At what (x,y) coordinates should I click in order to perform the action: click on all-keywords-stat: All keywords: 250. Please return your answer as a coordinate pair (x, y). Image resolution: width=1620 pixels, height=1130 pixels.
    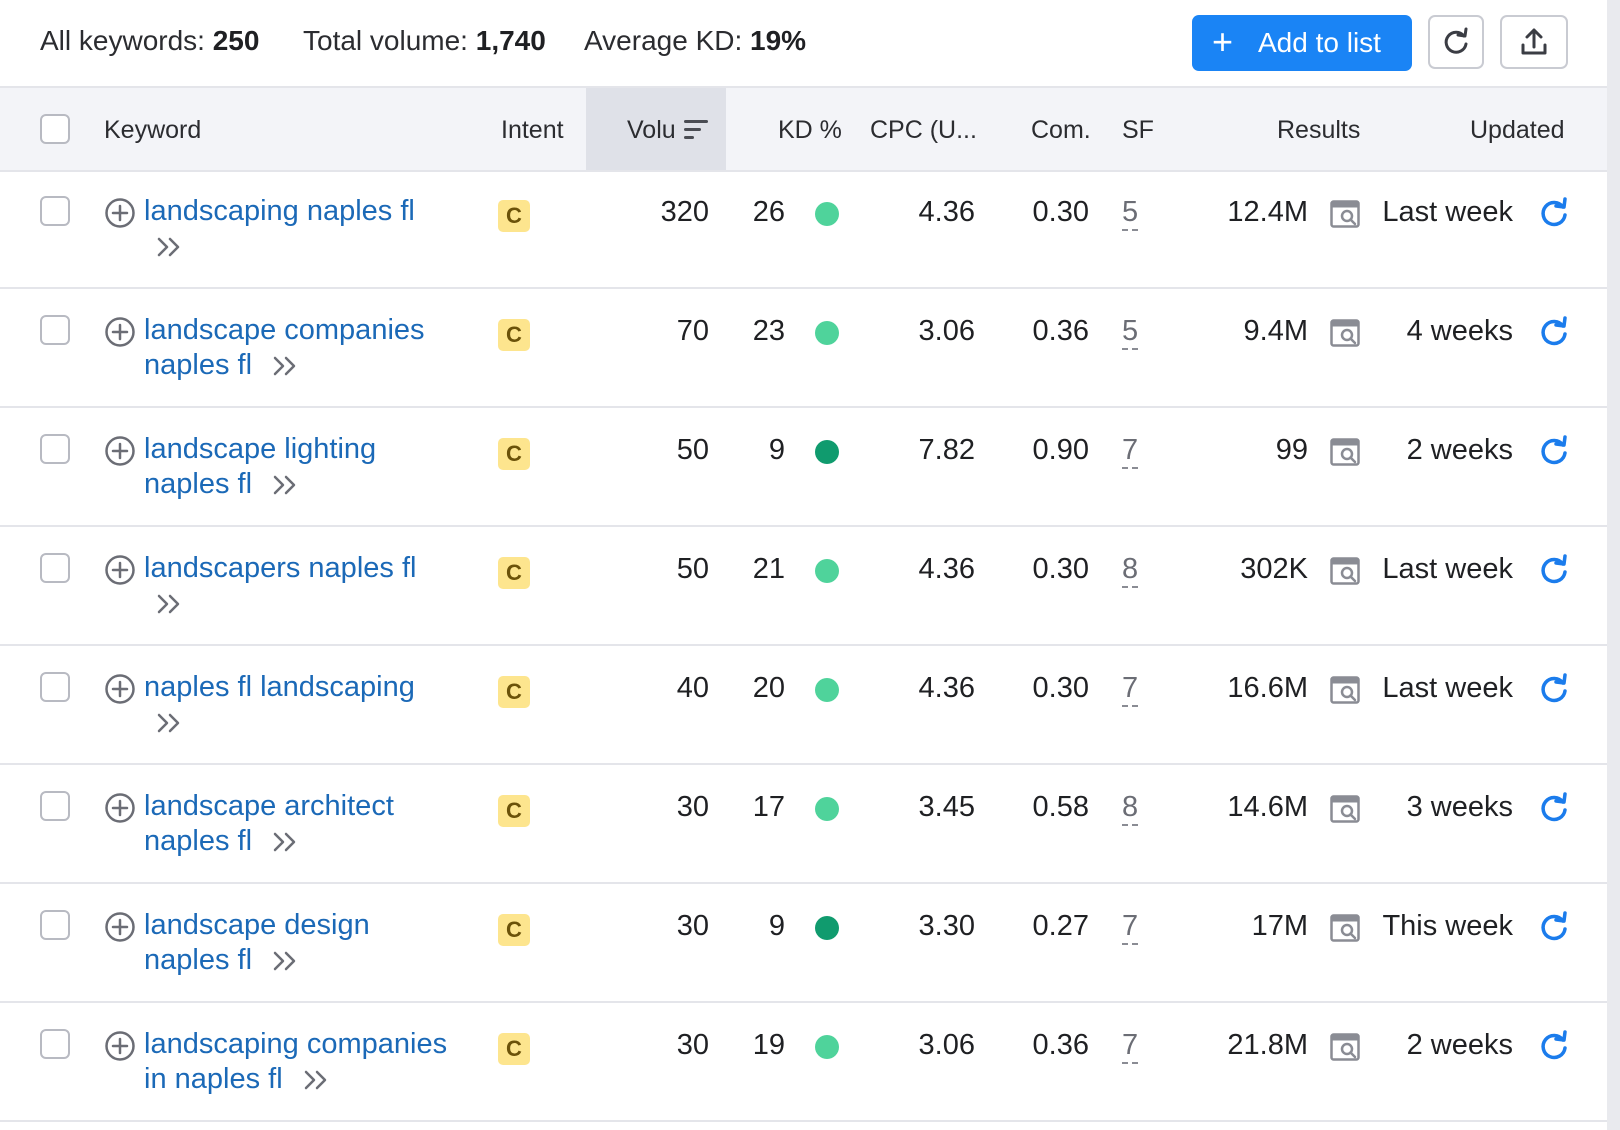
    Looking at the image, I should click on (149, 41).